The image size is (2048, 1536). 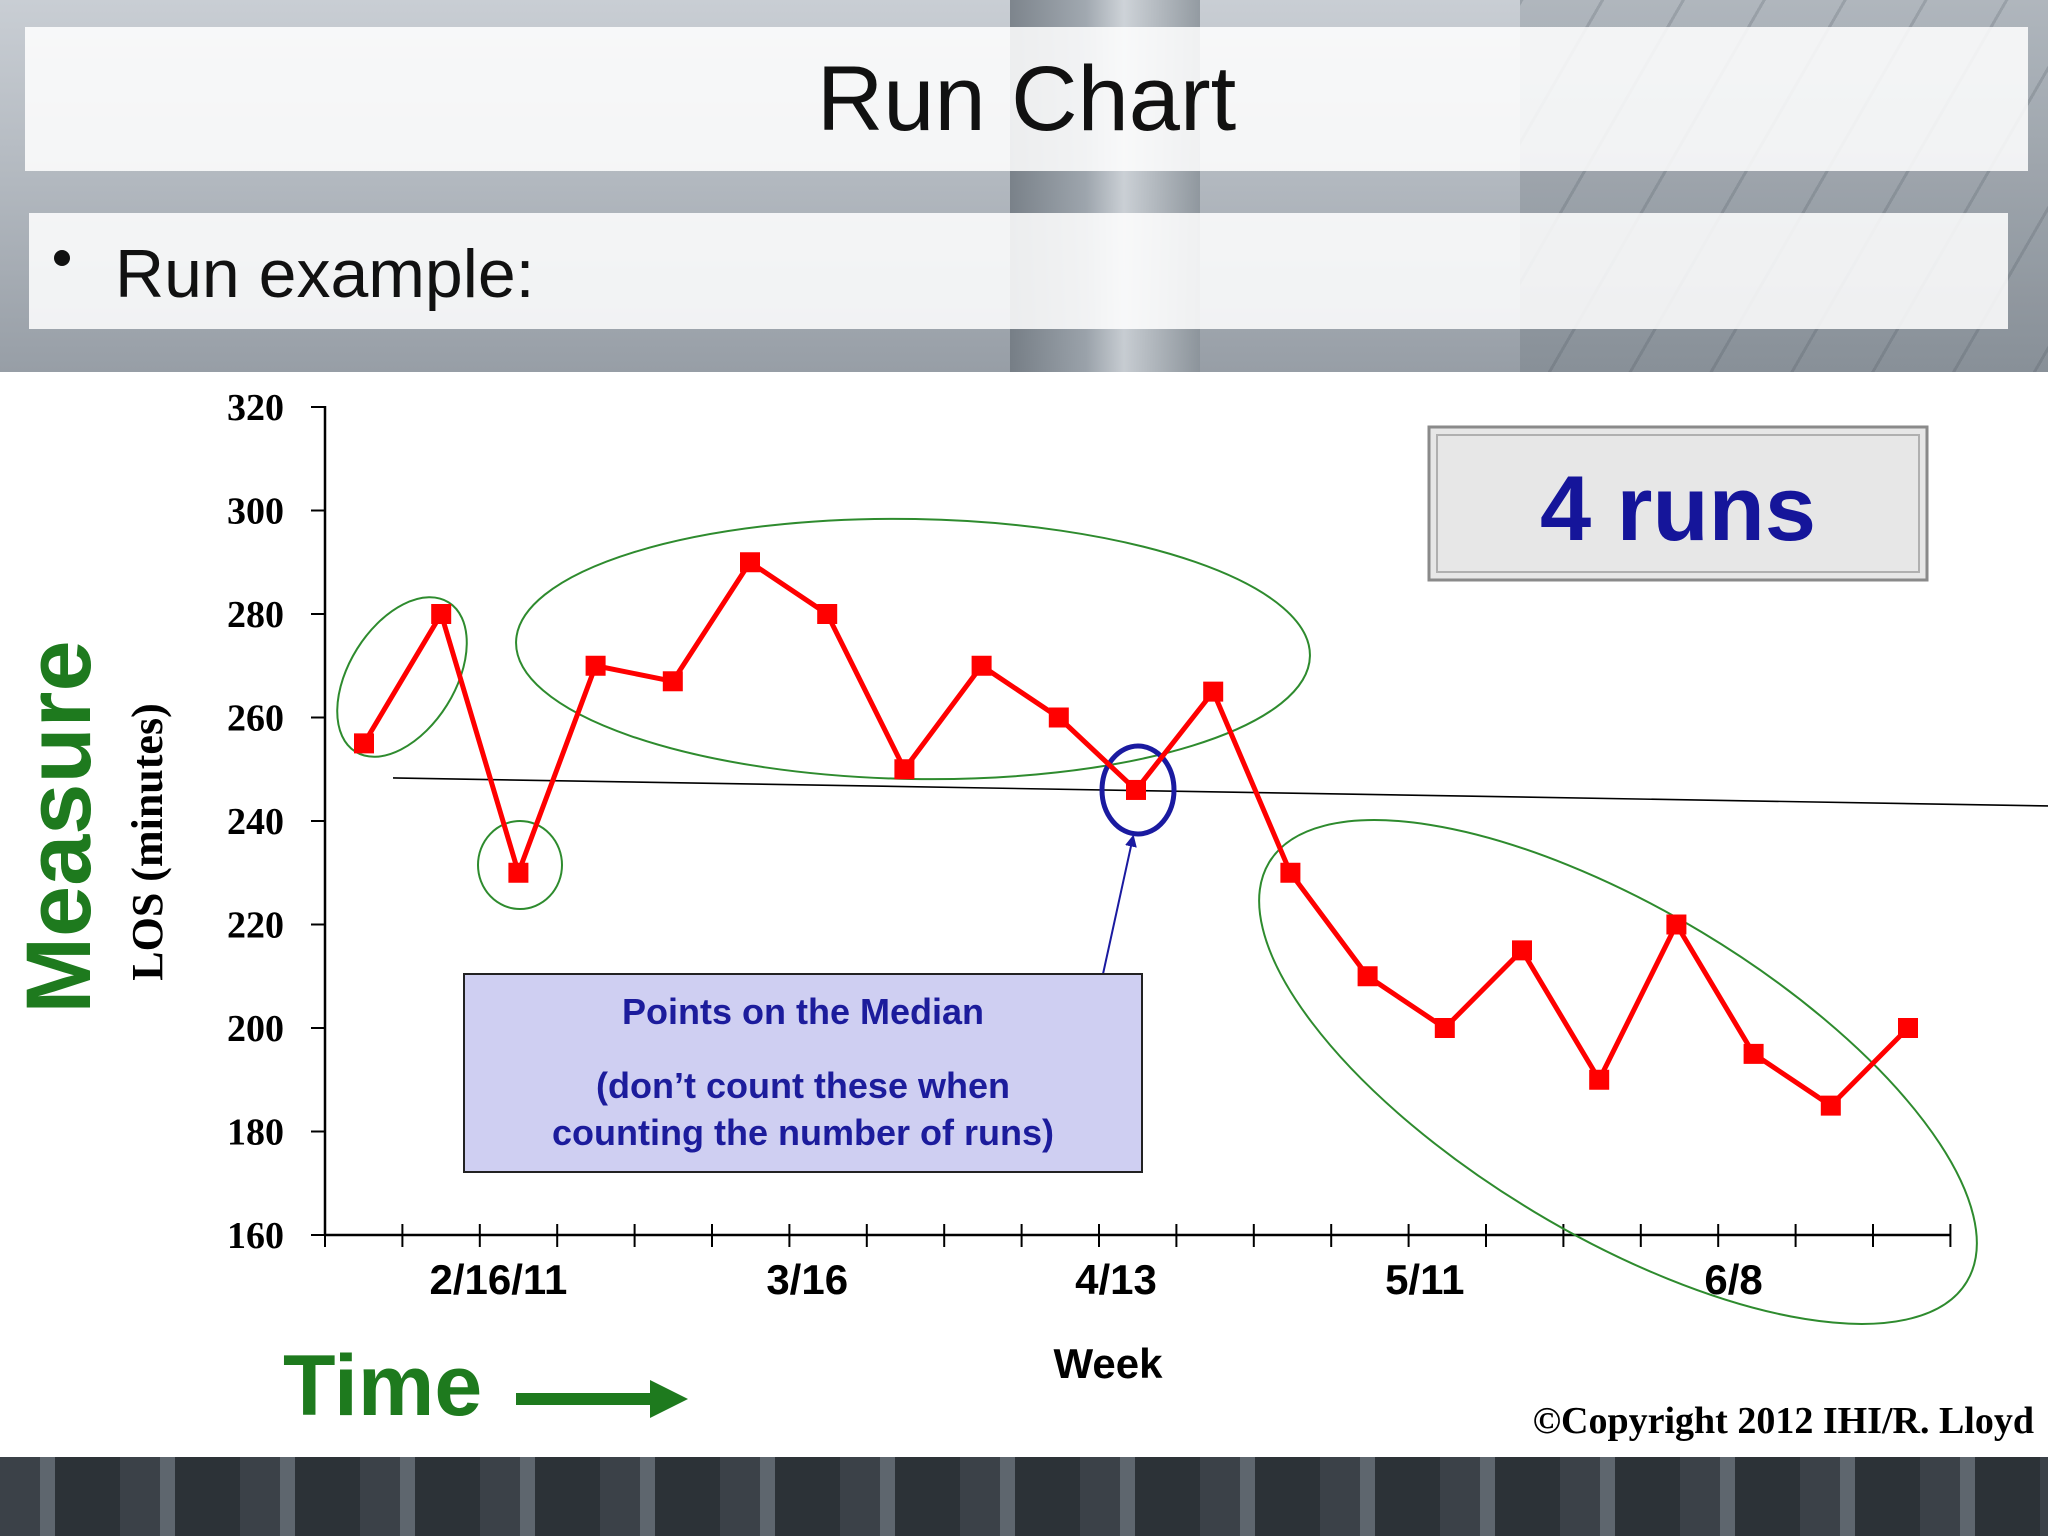 What do you see at coordinates (1424, 1279) in the screenshot?
I see `x-tick-label: 5/11` at bounding box center [1424, 1279].